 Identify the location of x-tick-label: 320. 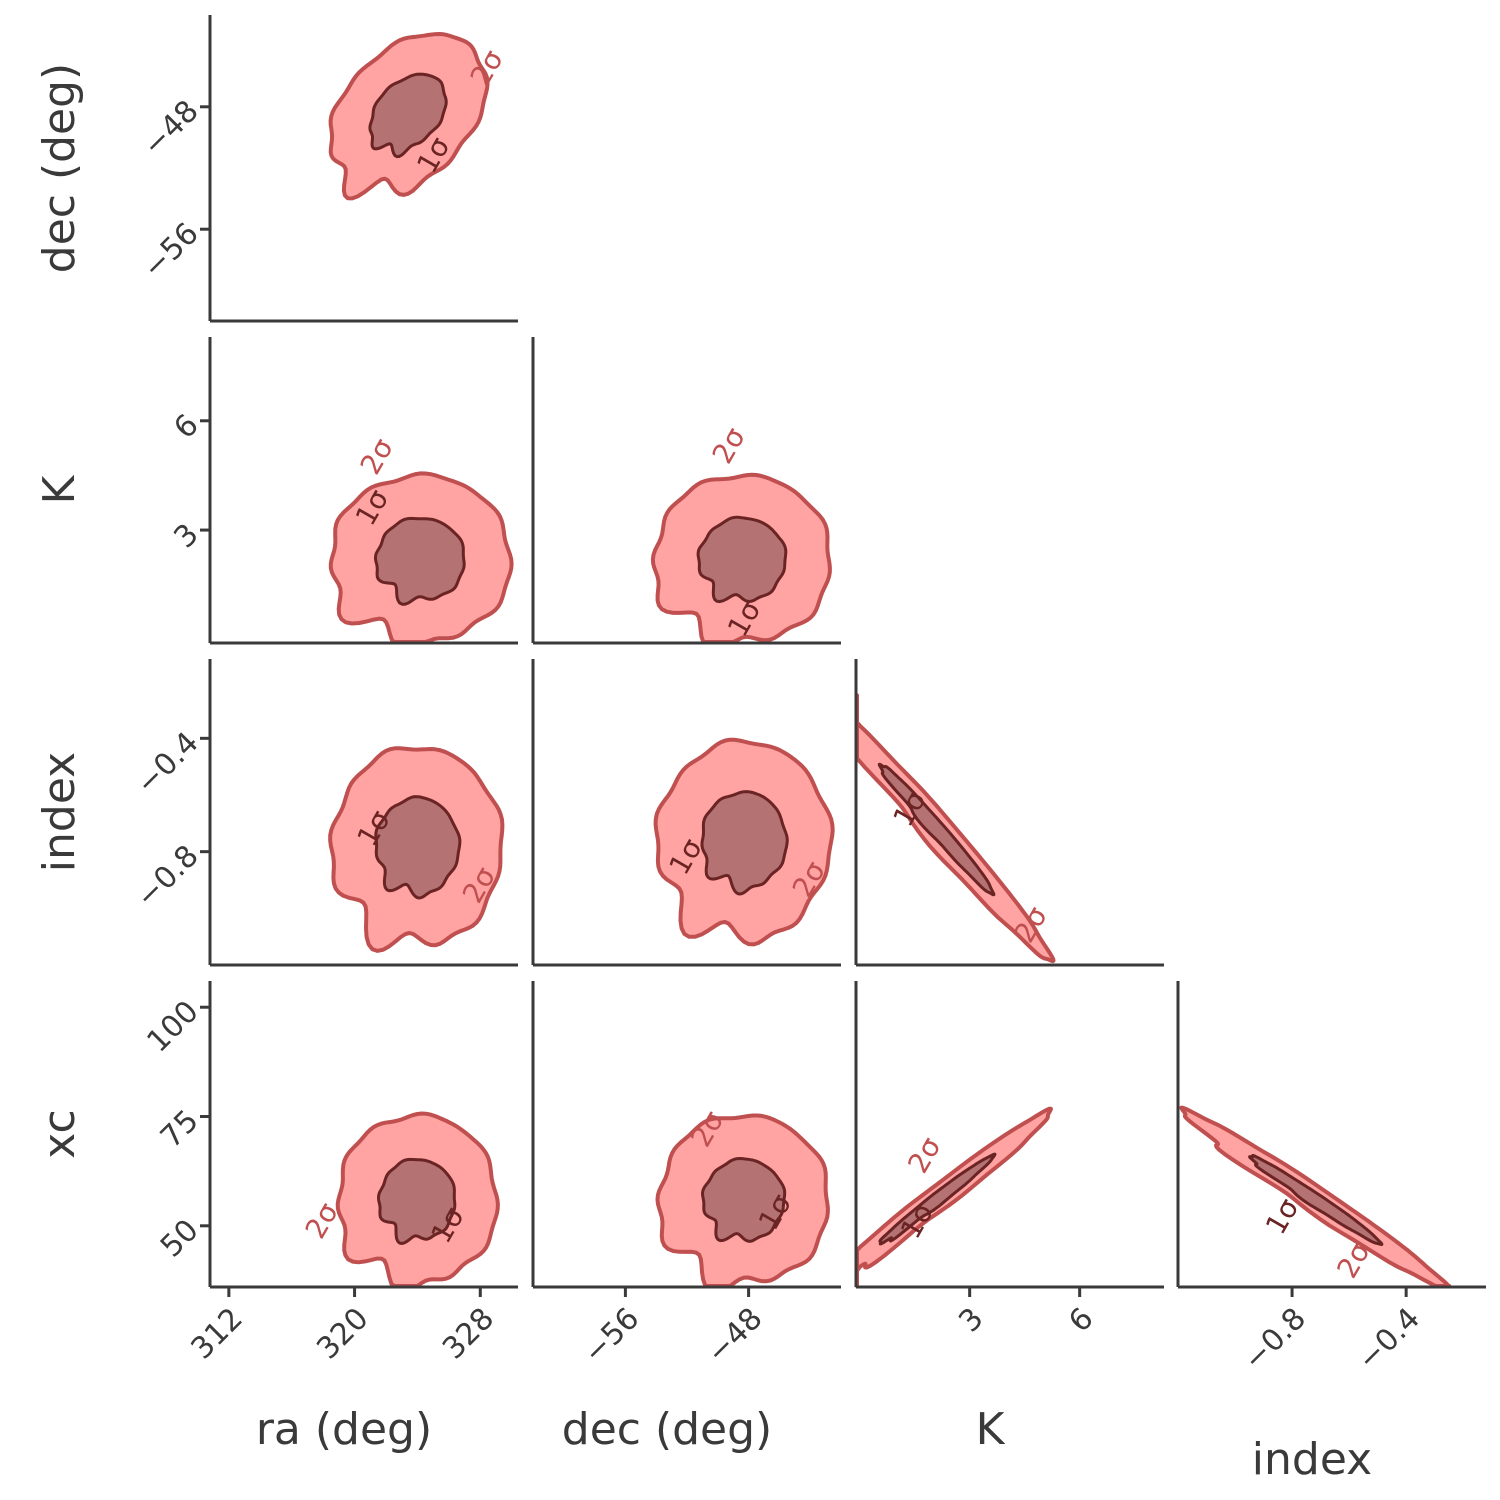
(342, 1333).